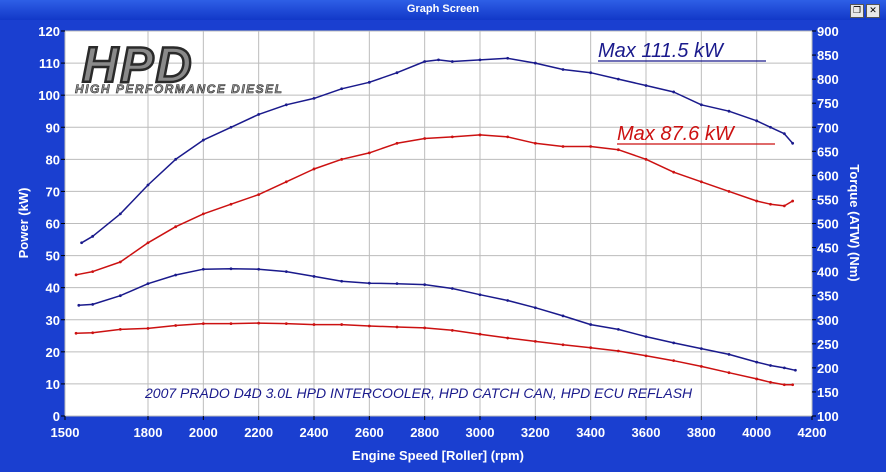 The image size is (886, 472). What do you see at coordinates (828, 31) in the screenshot?
I see `y2-tick-label: 900` at bounding box center [828, 31].